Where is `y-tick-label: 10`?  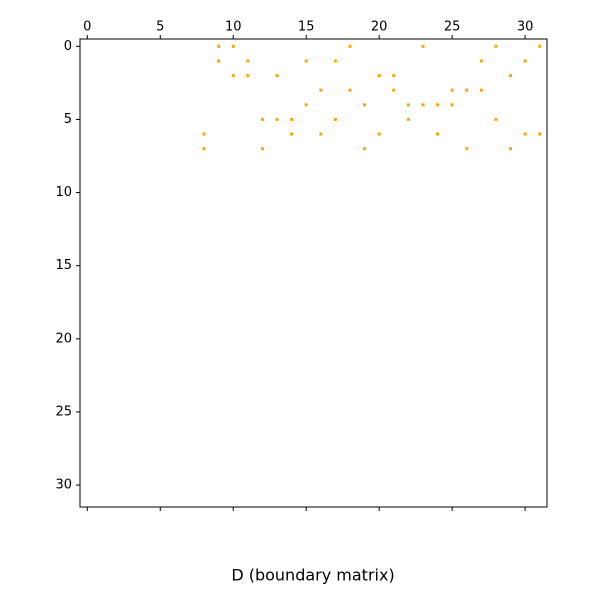
y-tick-label: 10 is located at coordinates (63, 192).